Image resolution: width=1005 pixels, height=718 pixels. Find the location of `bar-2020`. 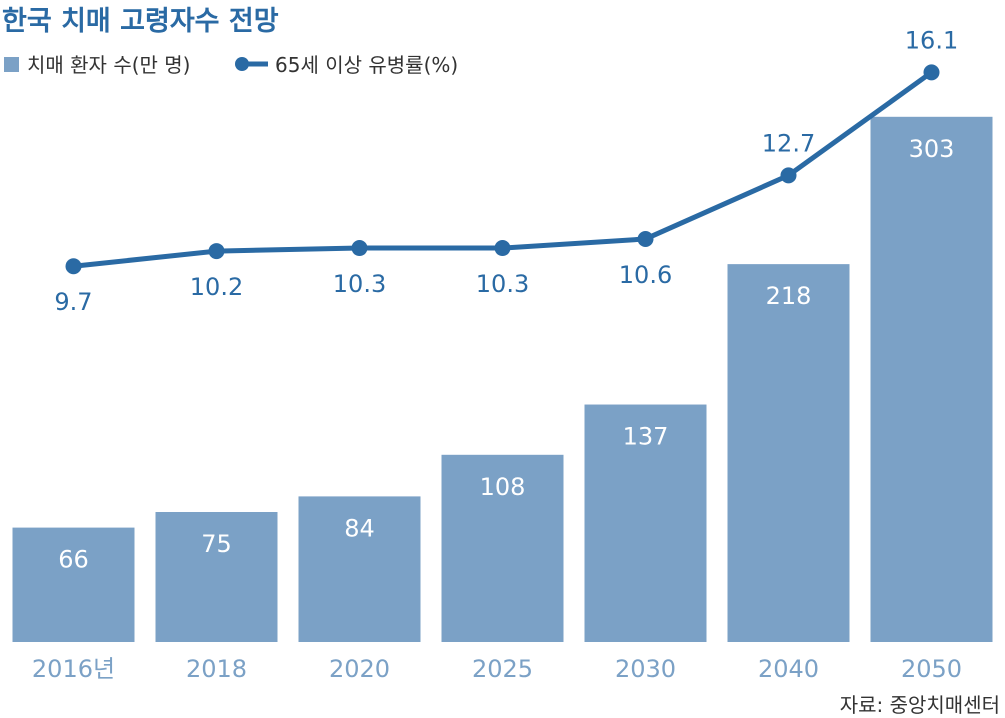

bar-2020 is located at coordinates (359, 569).